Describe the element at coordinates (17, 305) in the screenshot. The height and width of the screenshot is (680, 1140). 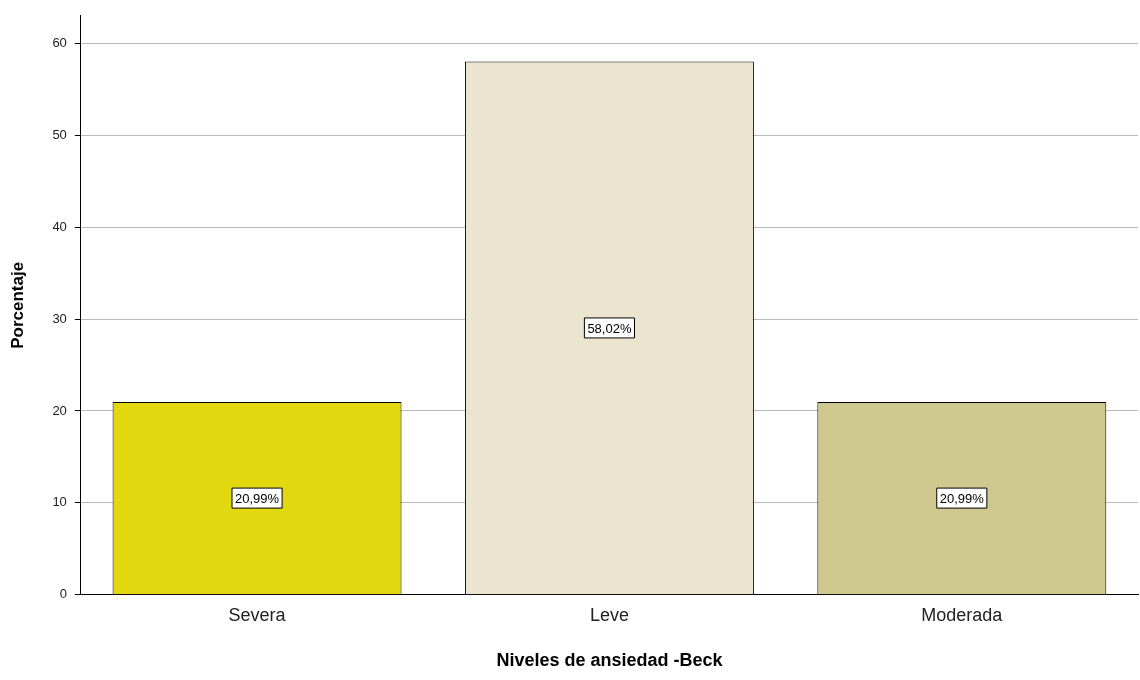
I see `y-axis-title: Porcentaje` at that location.